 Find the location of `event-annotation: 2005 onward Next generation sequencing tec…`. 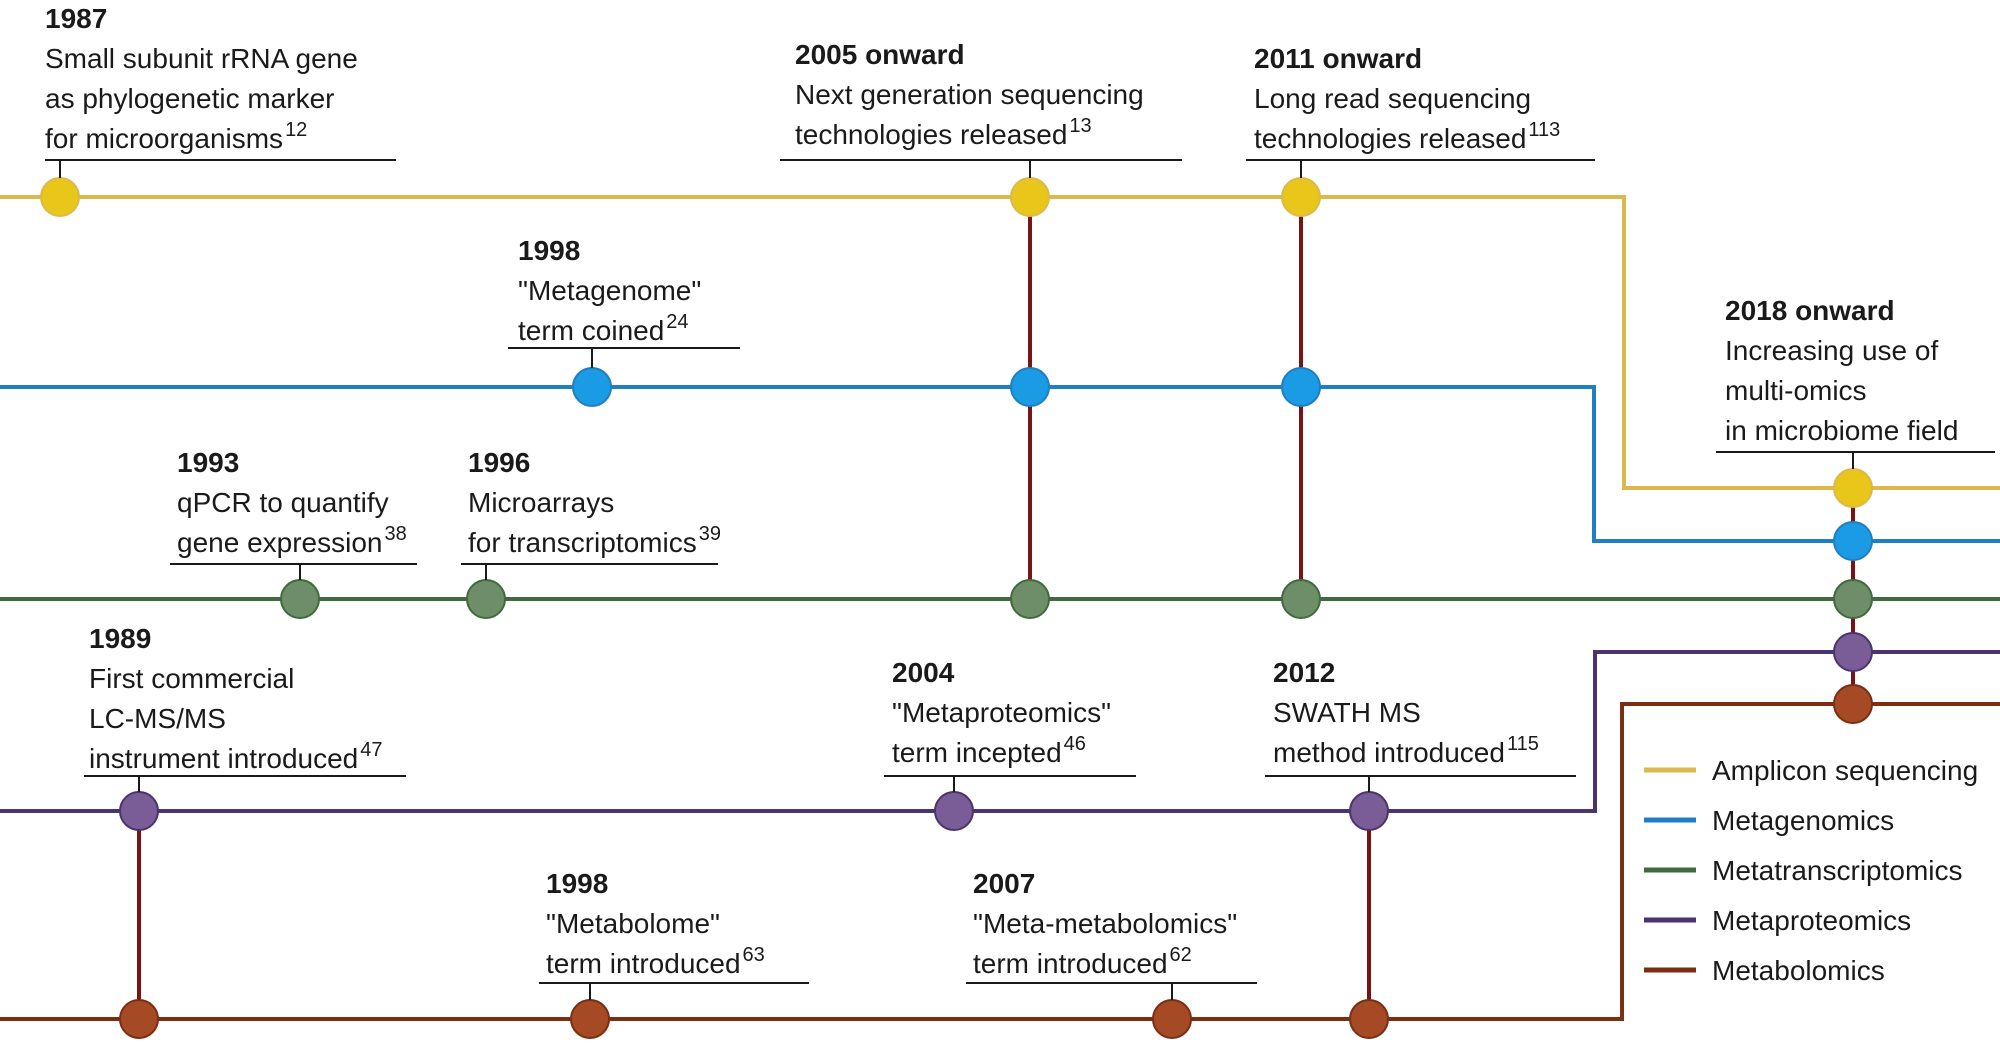

event-annotation: 2005 onward Next generation sequencing tec… is located at coordinates (981, 108).